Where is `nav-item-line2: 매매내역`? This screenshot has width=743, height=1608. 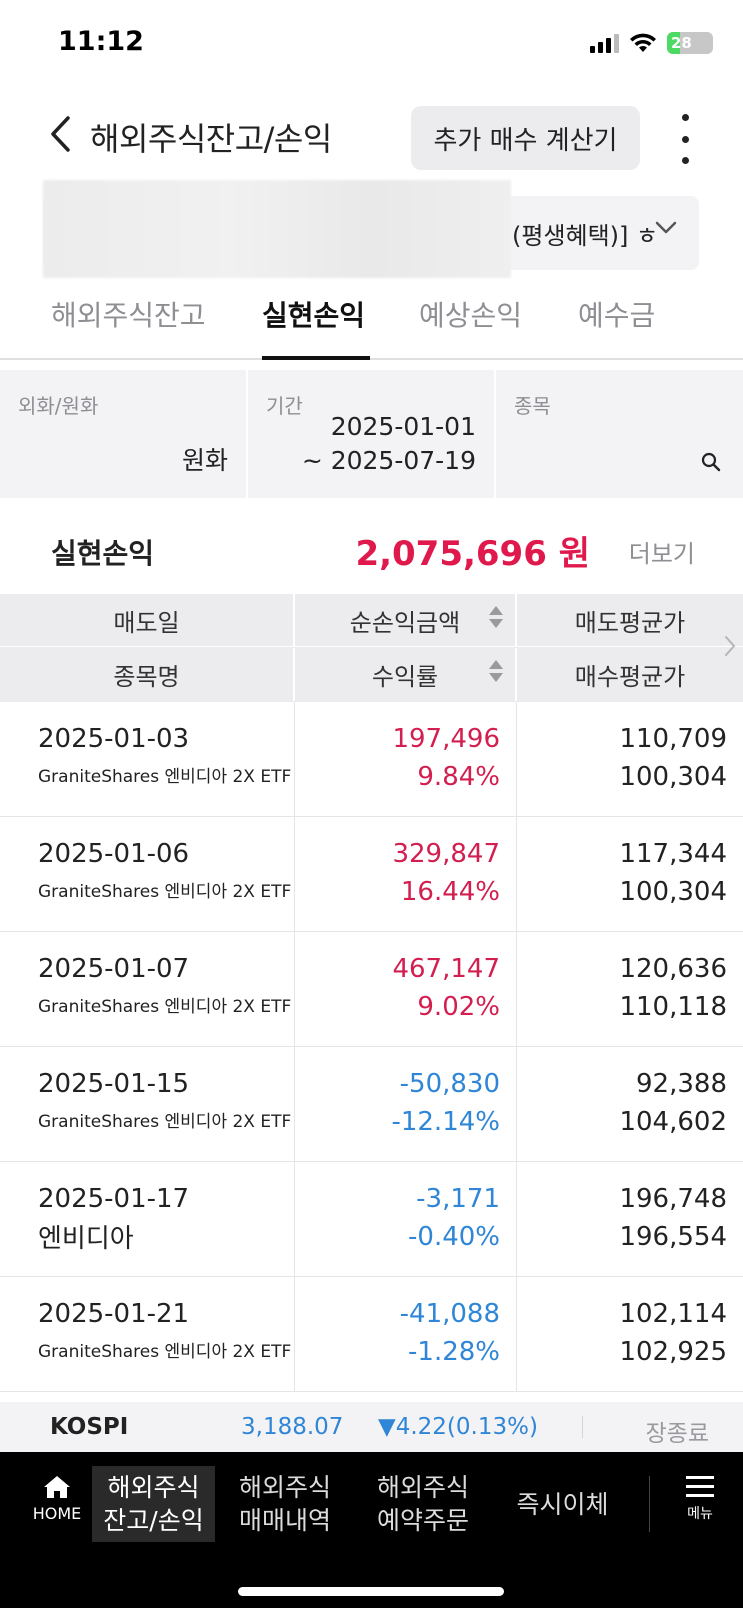 nav-item-line2: 매매내역 is located at coordinates (284, 1520).